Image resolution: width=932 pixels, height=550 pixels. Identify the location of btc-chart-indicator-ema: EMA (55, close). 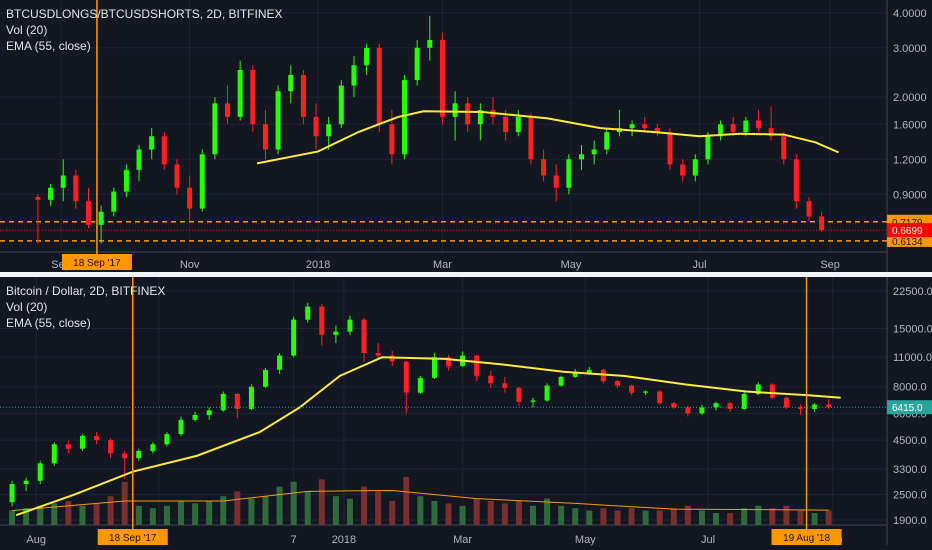
(48, 323).